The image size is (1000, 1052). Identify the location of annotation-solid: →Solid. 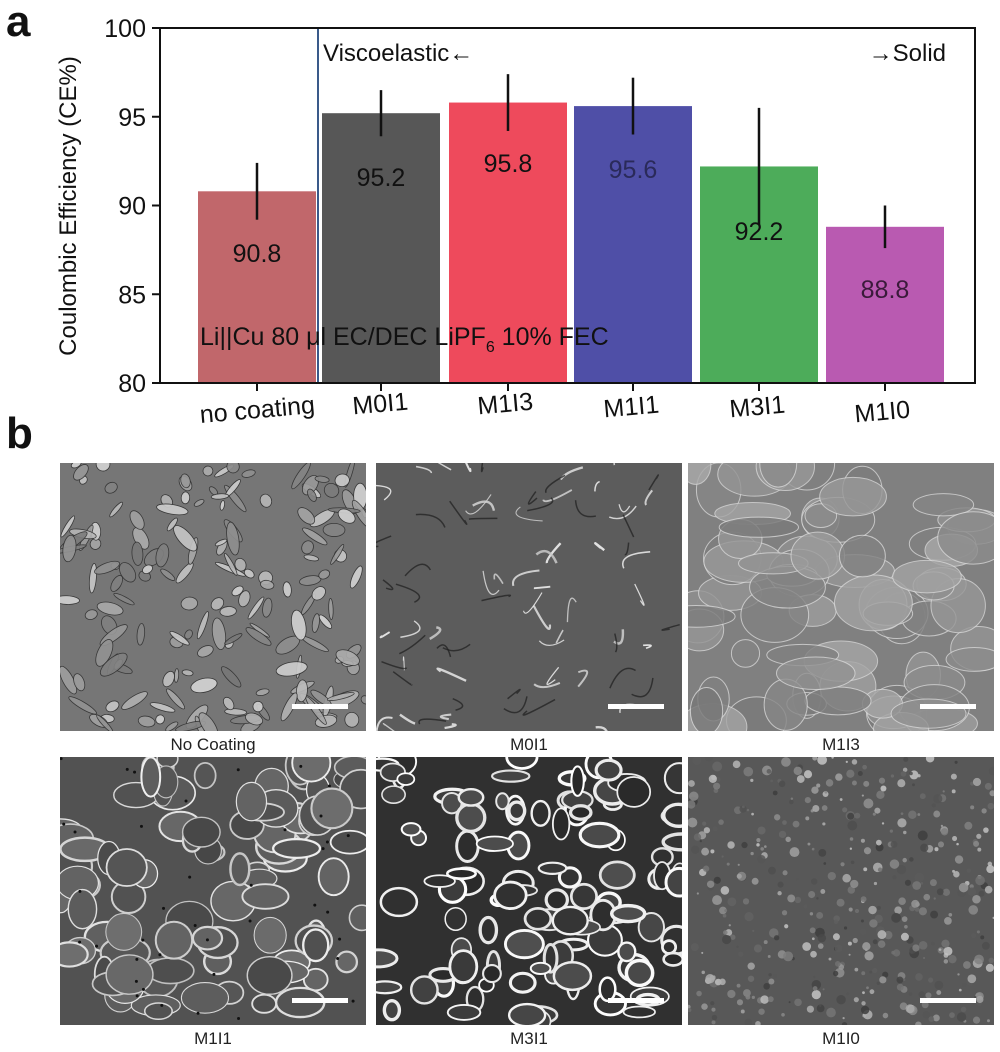
(907, 53).